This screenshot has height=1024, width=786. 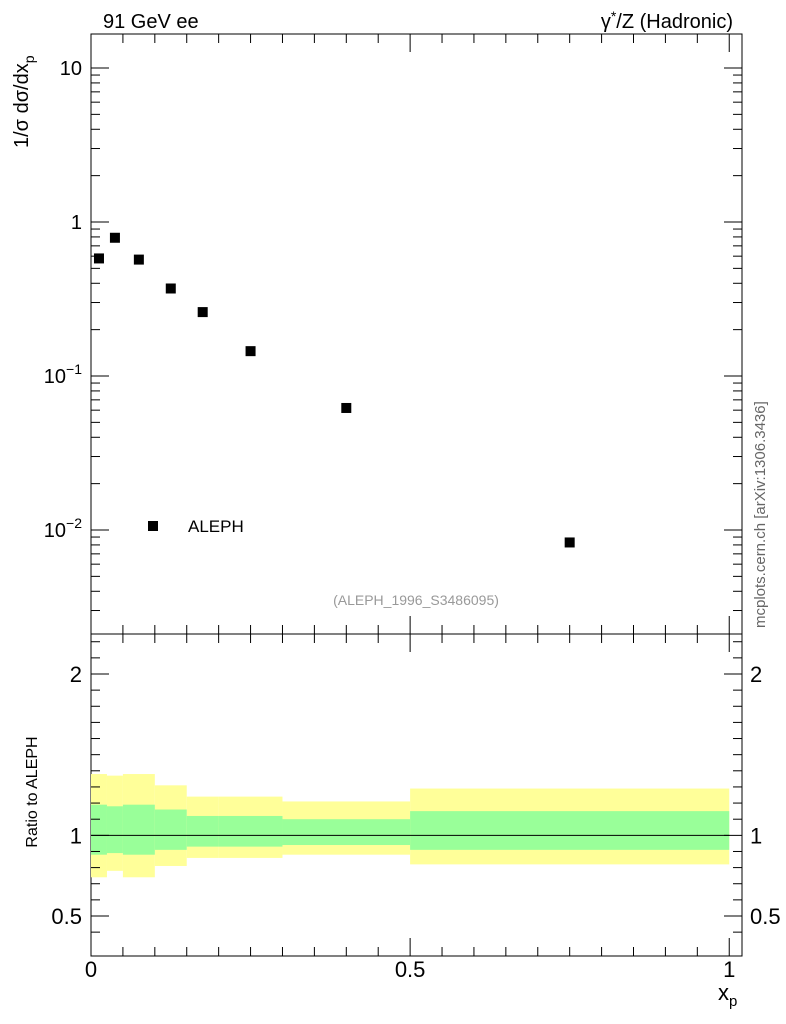 I want to click on x-tick-label-0: 0, so click(x=91, y=969).